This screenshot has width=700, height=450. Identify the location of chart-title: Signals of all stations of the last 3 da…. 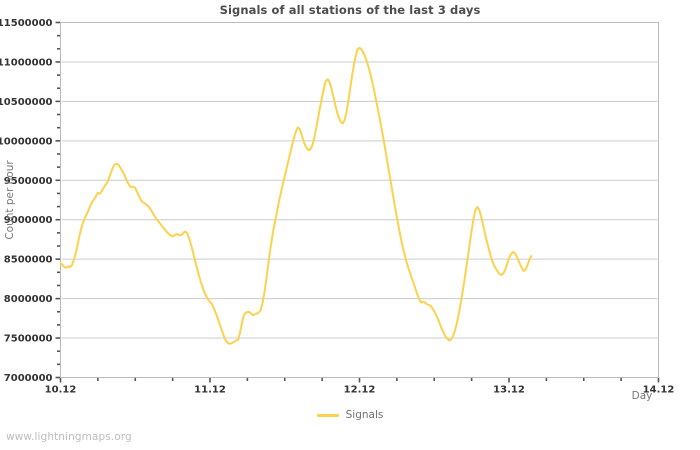
(350, 10).